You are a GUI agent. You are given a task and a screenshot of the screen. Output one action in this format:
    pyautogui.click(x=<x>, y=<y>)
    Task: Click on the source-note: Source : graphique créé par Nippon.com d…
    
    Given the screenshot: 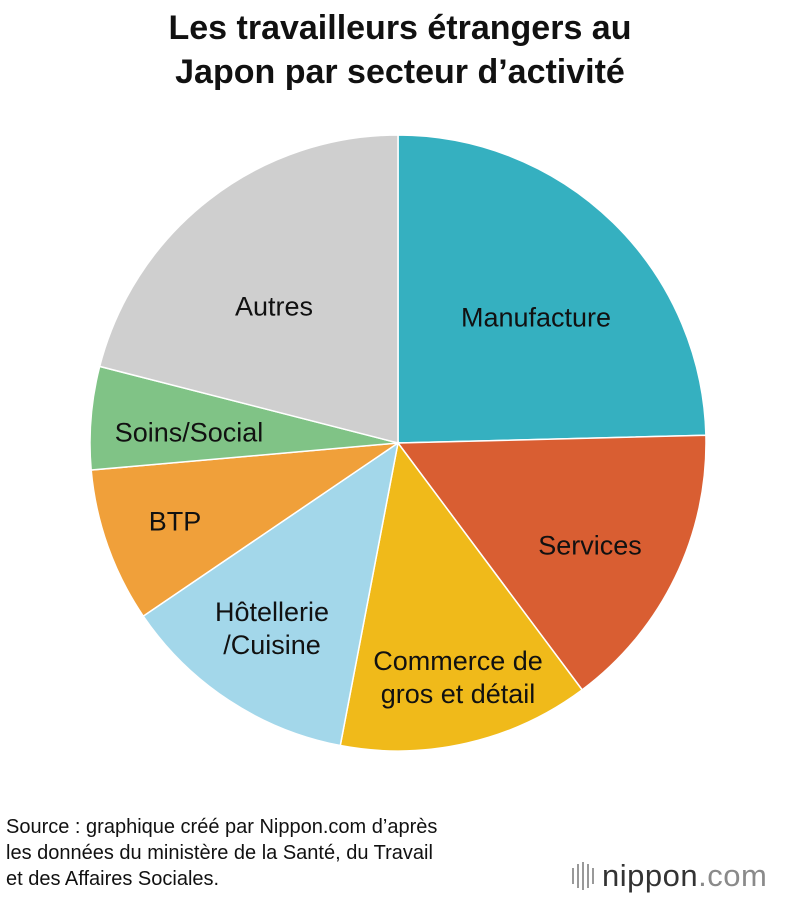 What is the action you would take?
    pyautogui.click(x=222, y=853)
    